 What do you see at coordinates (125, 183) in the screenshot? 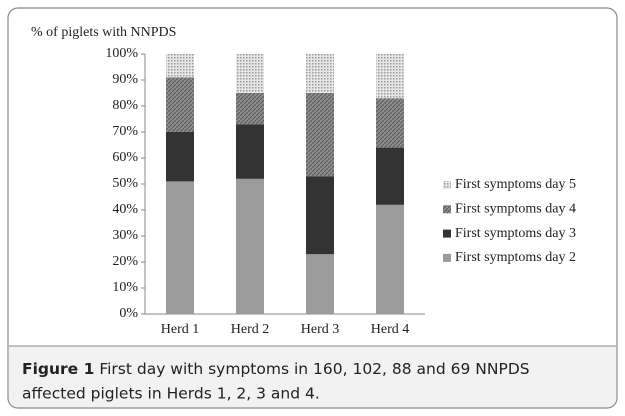
I see `y-tick-label: 50%` at bounding box center [125, 183].